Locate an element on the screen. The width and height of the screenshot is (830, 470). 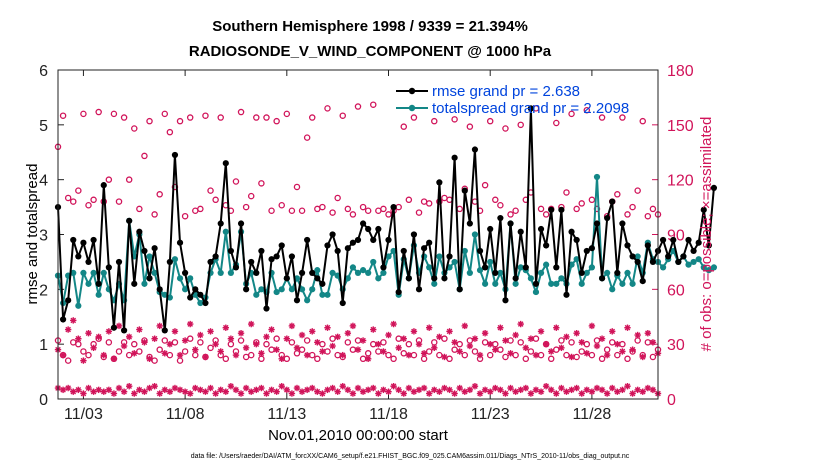
x-tick-label: 11/13 is located at coordinates (286, 414).